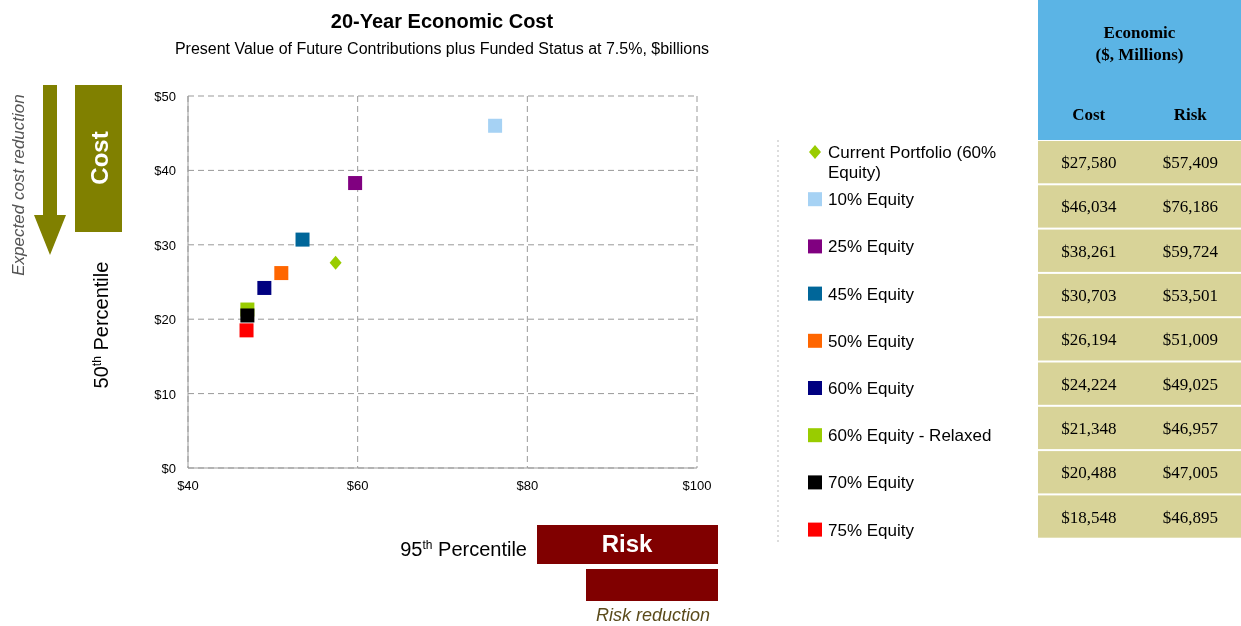 This screenshot has width=1241, height=626. I want to click on y-tick-label: $40, so click(165, 171).